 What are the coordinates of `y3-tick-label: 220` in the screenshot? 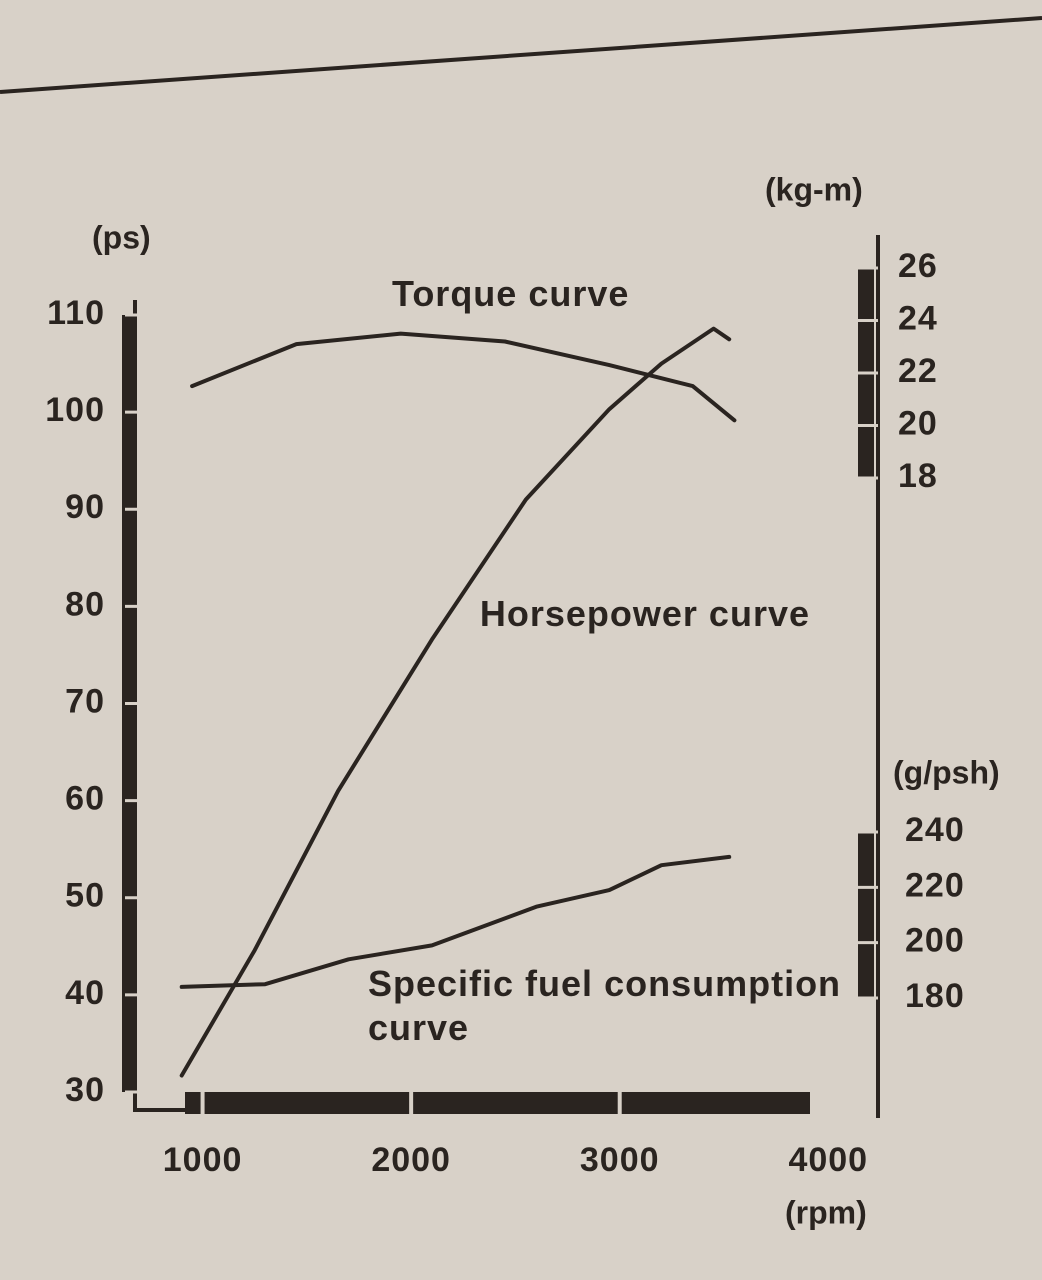 It's located at (935, 885).